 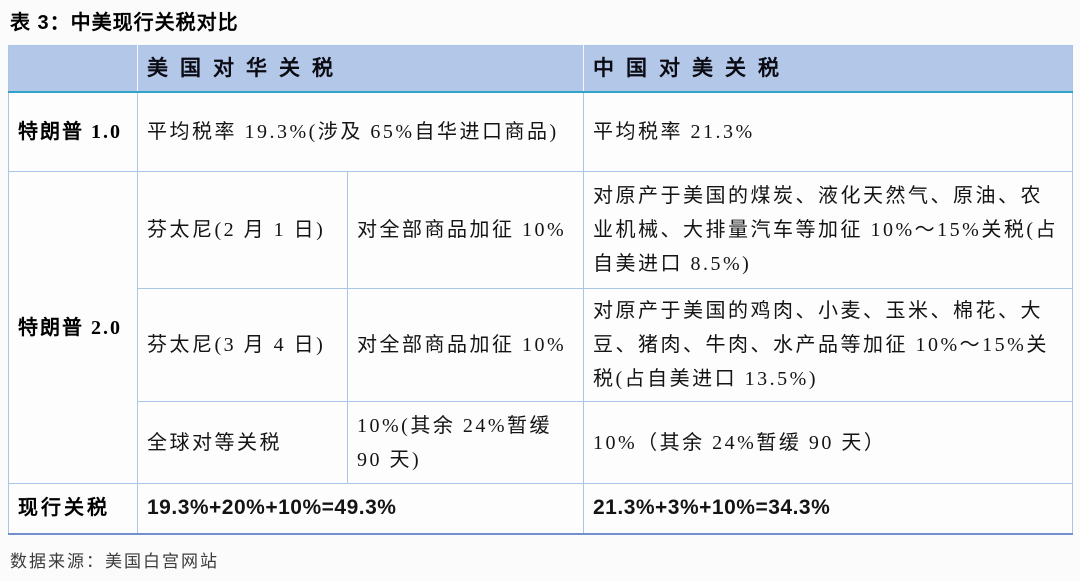 I want to click on cell-trump1-cn-tariff: 平均税率 21.3%, so click(x=828, y=131).